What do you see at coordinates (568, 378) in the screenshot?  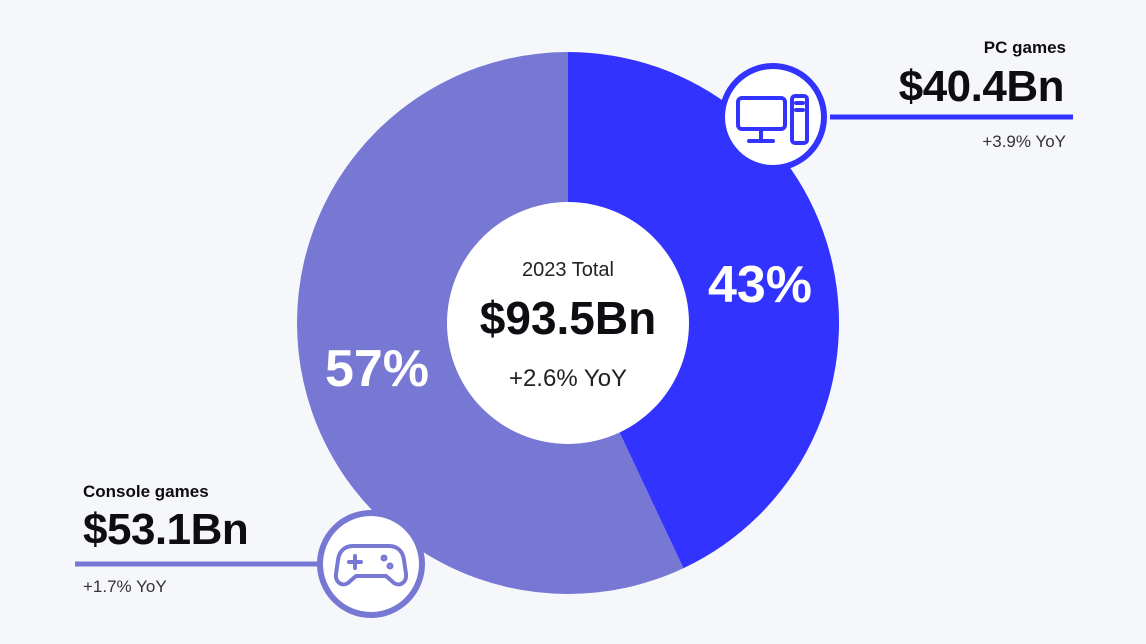 I see `center-yoy: +2.6% YoY` at bounding box center [568, 378].